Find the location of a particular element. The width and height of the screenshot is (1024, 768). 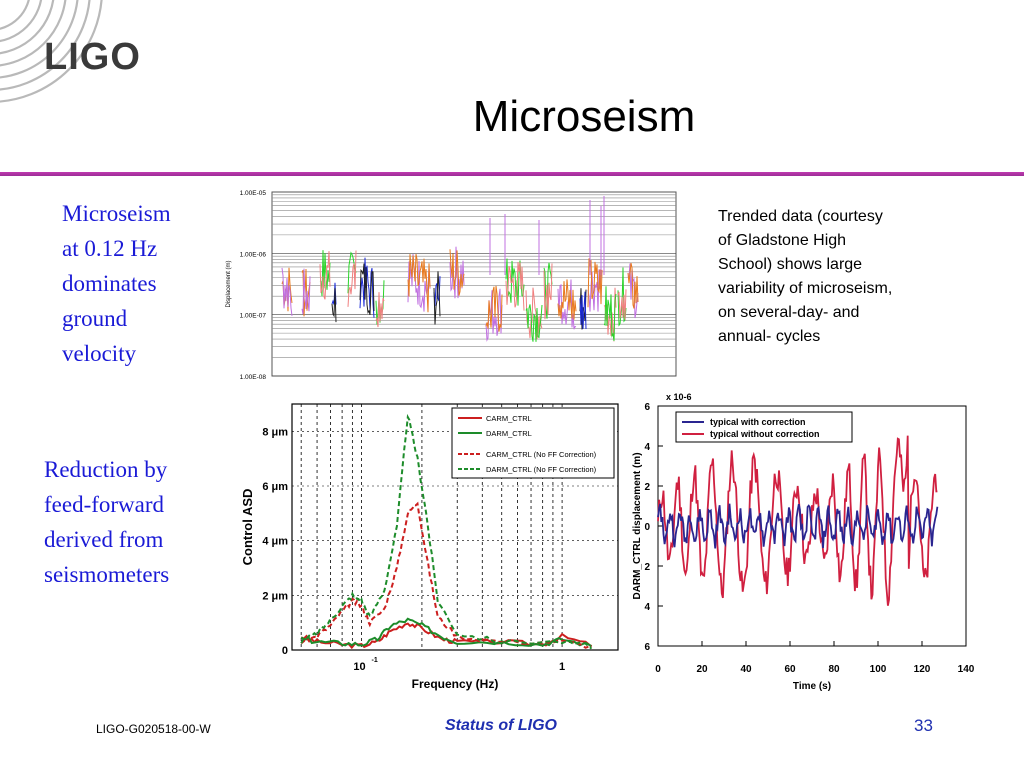

note-line: annual- cycles is located at coordinates (769, 336).